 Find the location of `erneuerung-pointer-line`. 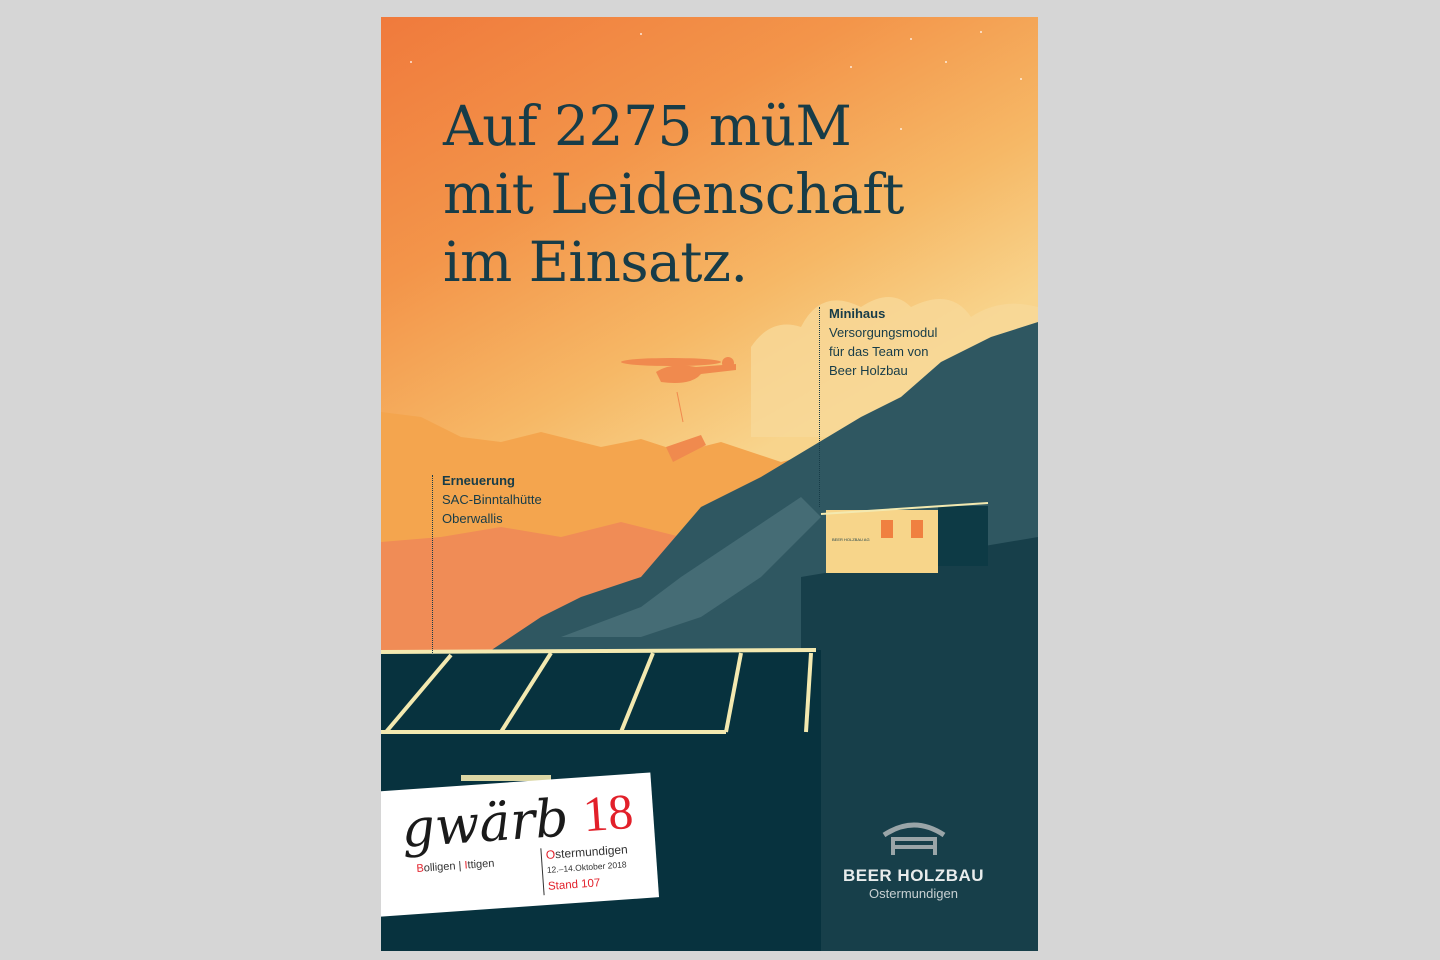

erneuerung-pointer-line is located at coordinates (432, 565).